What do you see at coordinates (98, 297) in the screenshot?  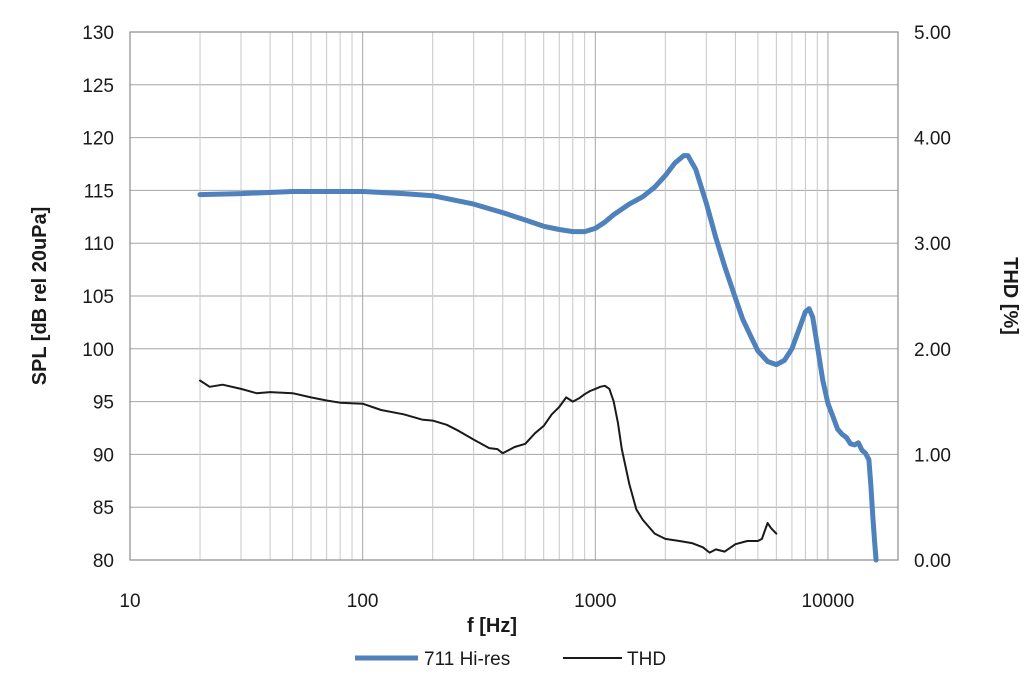 I see `y-tick-label: 105` at bounding box center [98, 297].